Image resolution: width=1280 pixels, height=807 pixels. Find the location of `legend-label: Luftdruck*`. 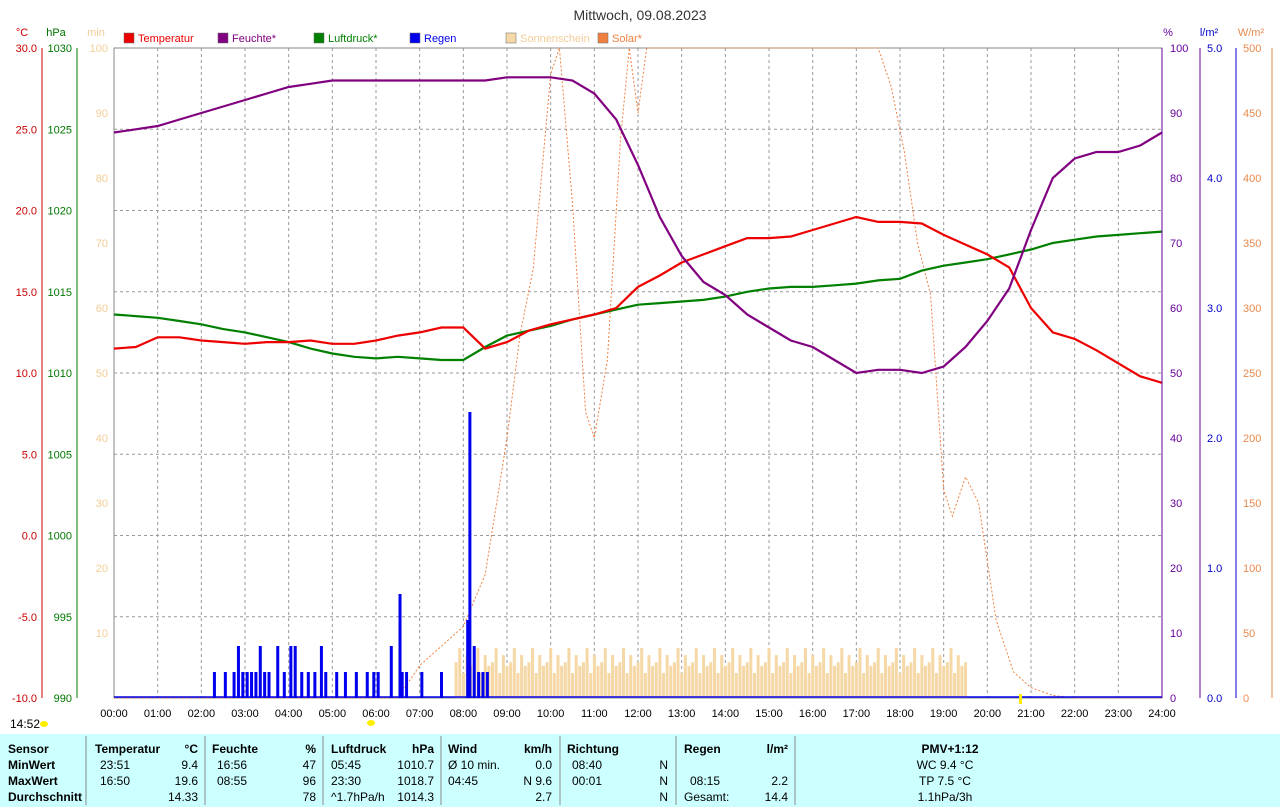

legend-label: Luftdruck* is located at coordinates (353, 39).